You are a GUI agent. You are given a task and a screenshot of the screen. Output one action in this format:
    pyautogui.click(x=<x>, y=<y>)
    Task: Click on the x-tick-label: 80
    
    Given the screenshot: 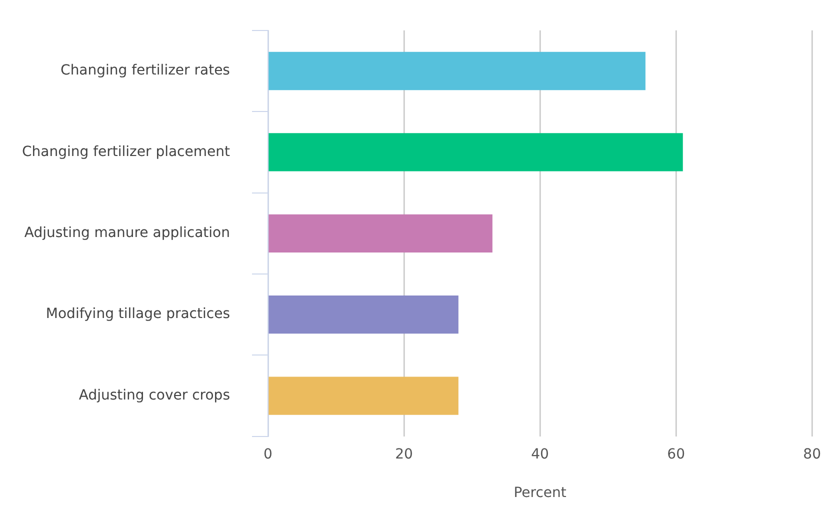 What is the action you would take?
    pyautogui.click(x=812, y=454)
    